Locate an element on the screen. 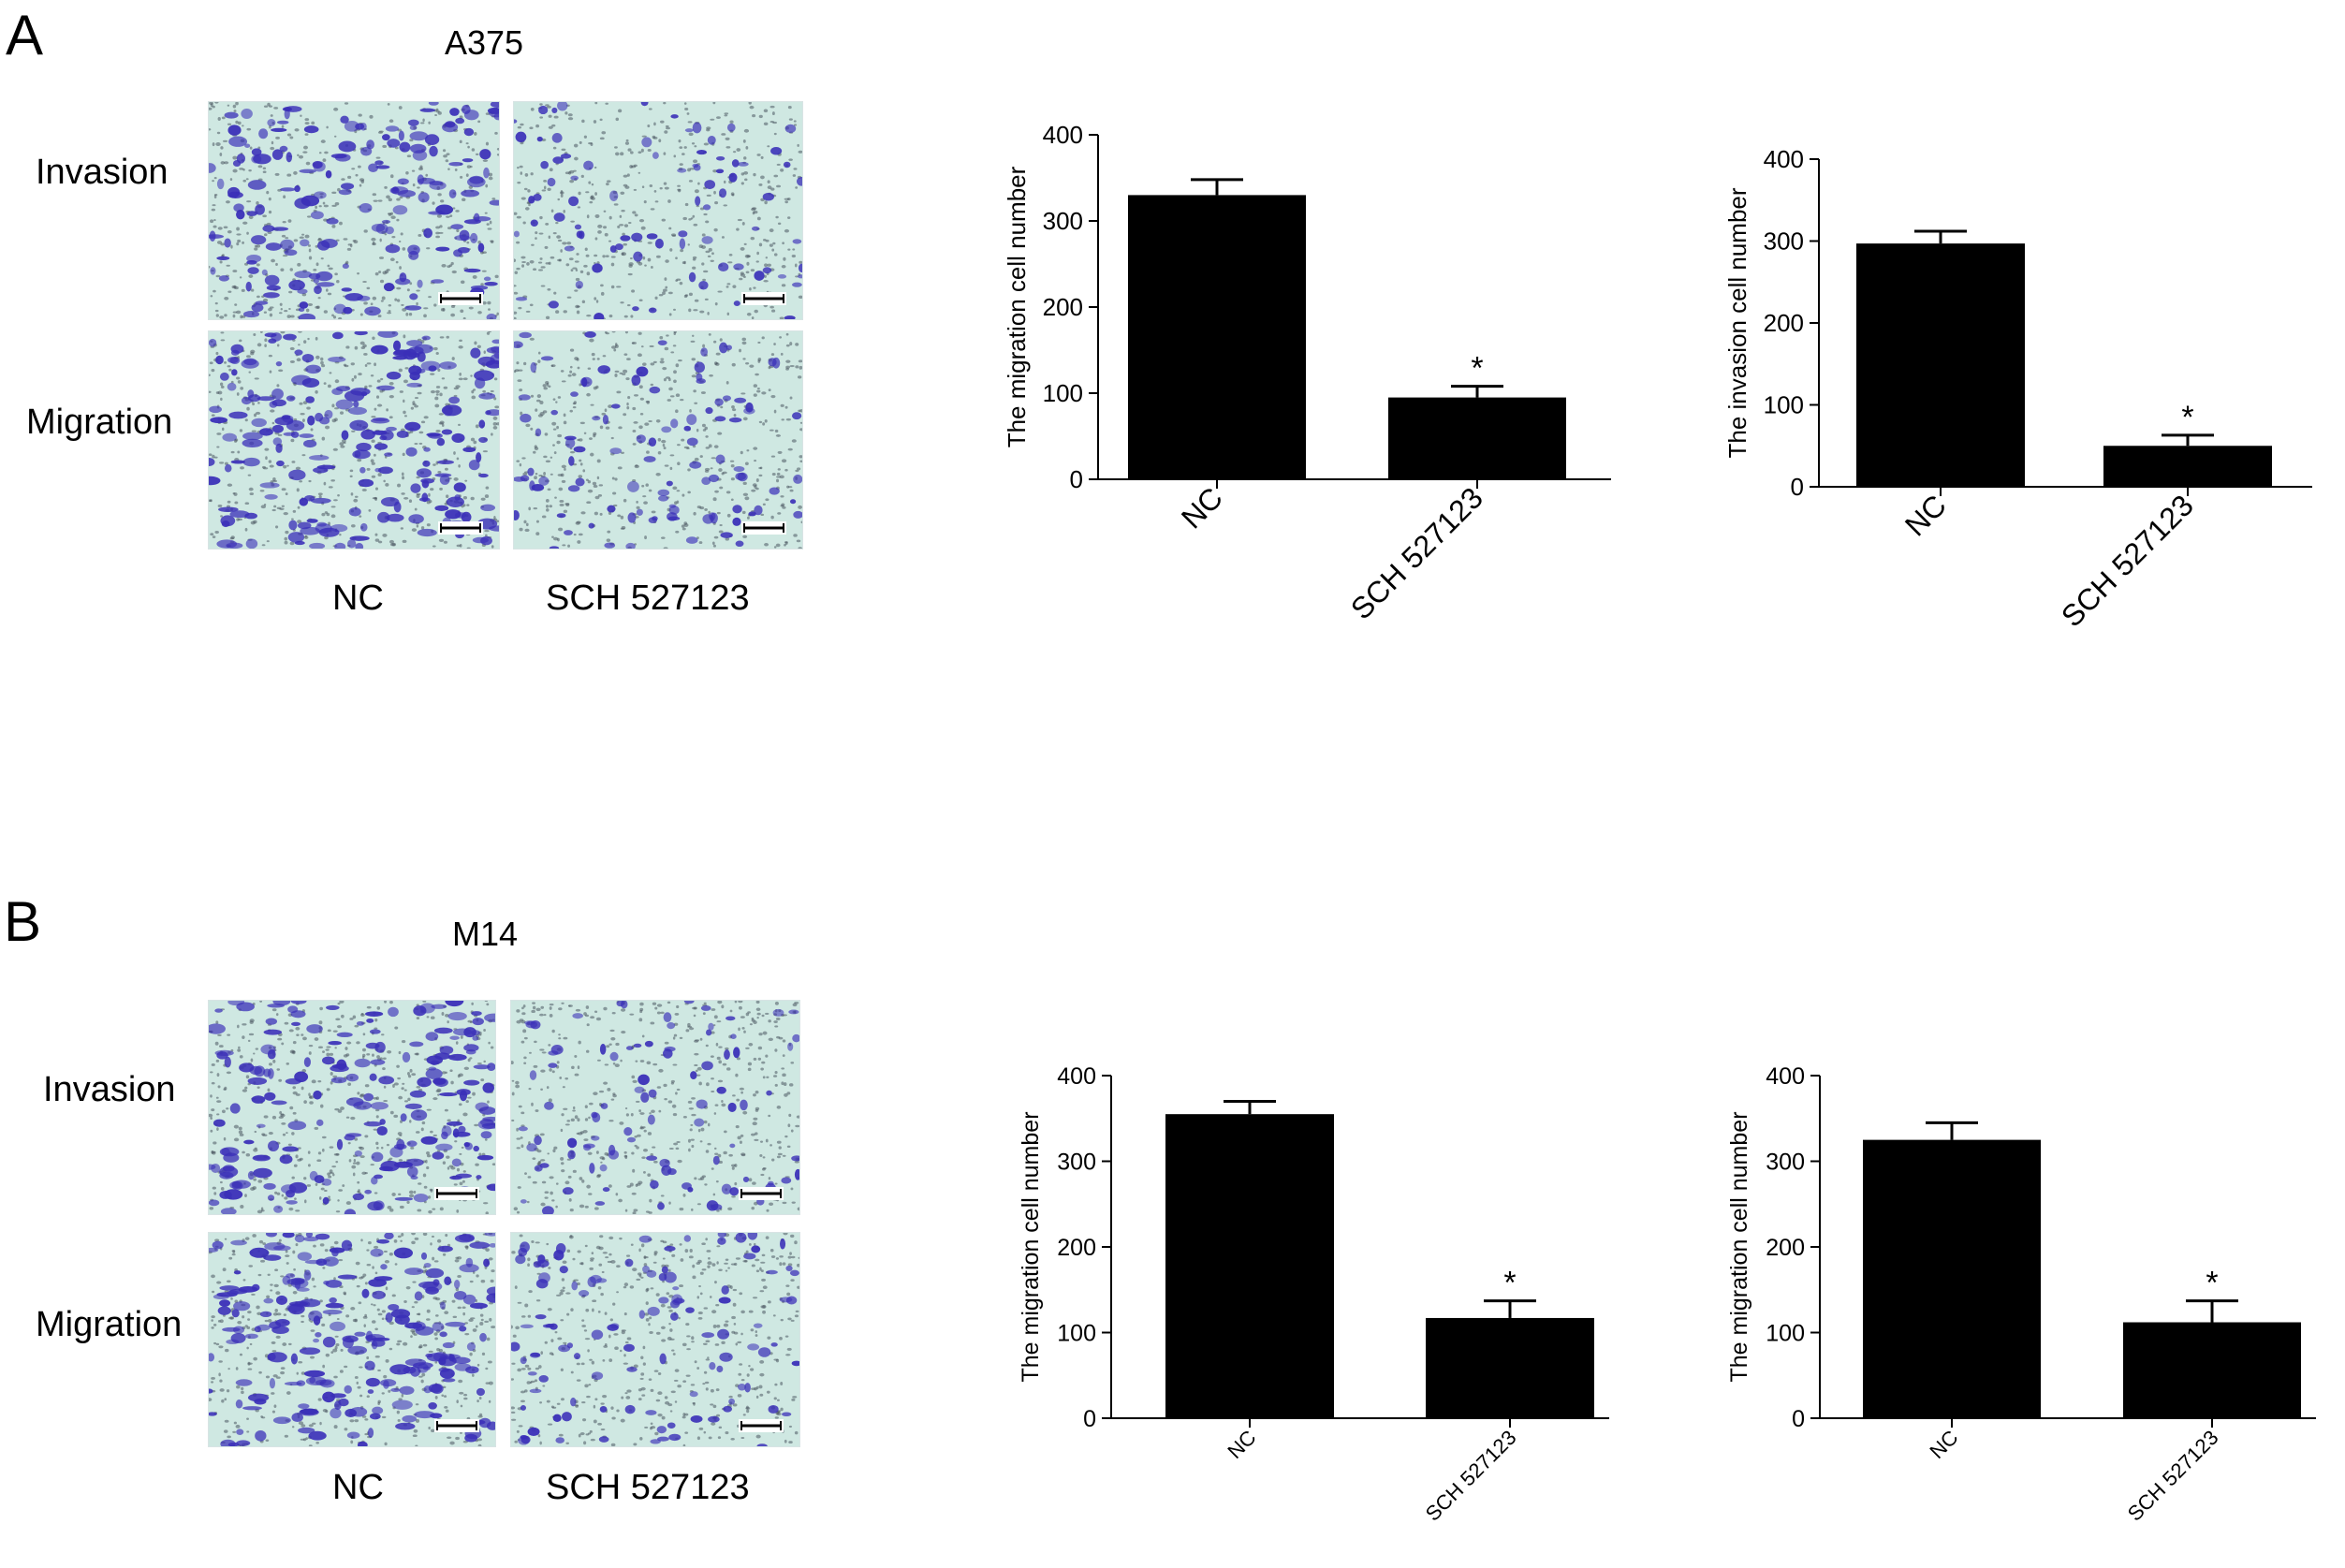 Image resolution: width=2345 pixels, height=1568 pixels. column-label-nc-b: NC is located at coordinates (358, 1488).